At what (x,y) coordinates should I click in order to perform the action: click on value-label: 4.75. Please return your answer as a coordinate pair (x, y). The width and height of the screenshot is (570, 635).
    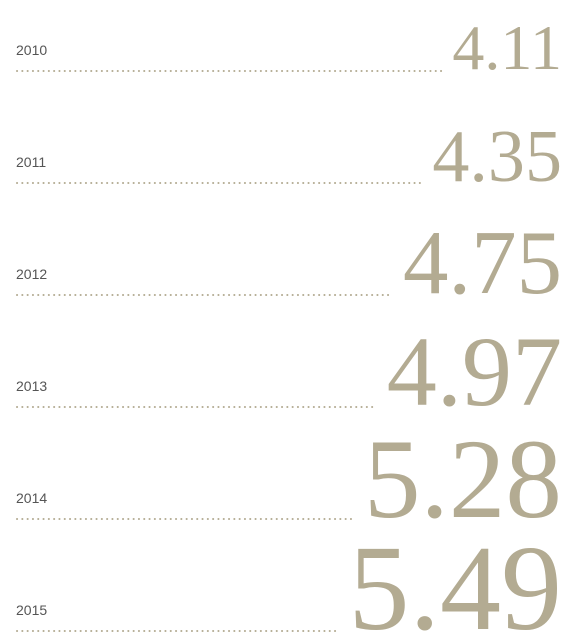
    Looking at the image, I should click on (482, 262).